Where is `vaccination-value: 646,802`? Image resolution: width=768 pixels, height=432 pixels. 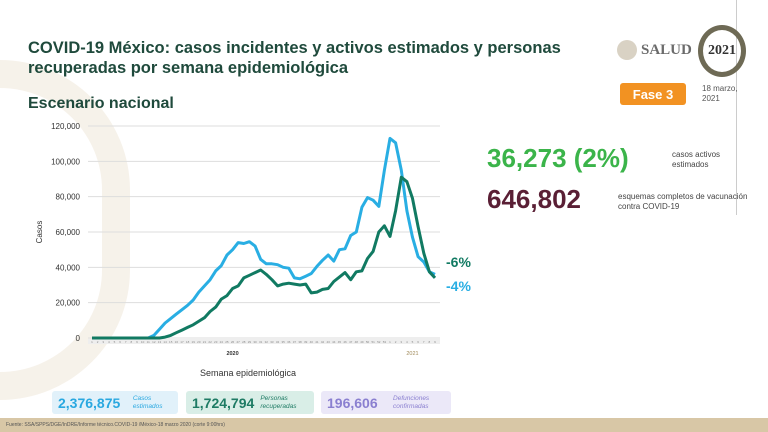 vaccination-value: 646,802 is located at coordinates (534, 199).